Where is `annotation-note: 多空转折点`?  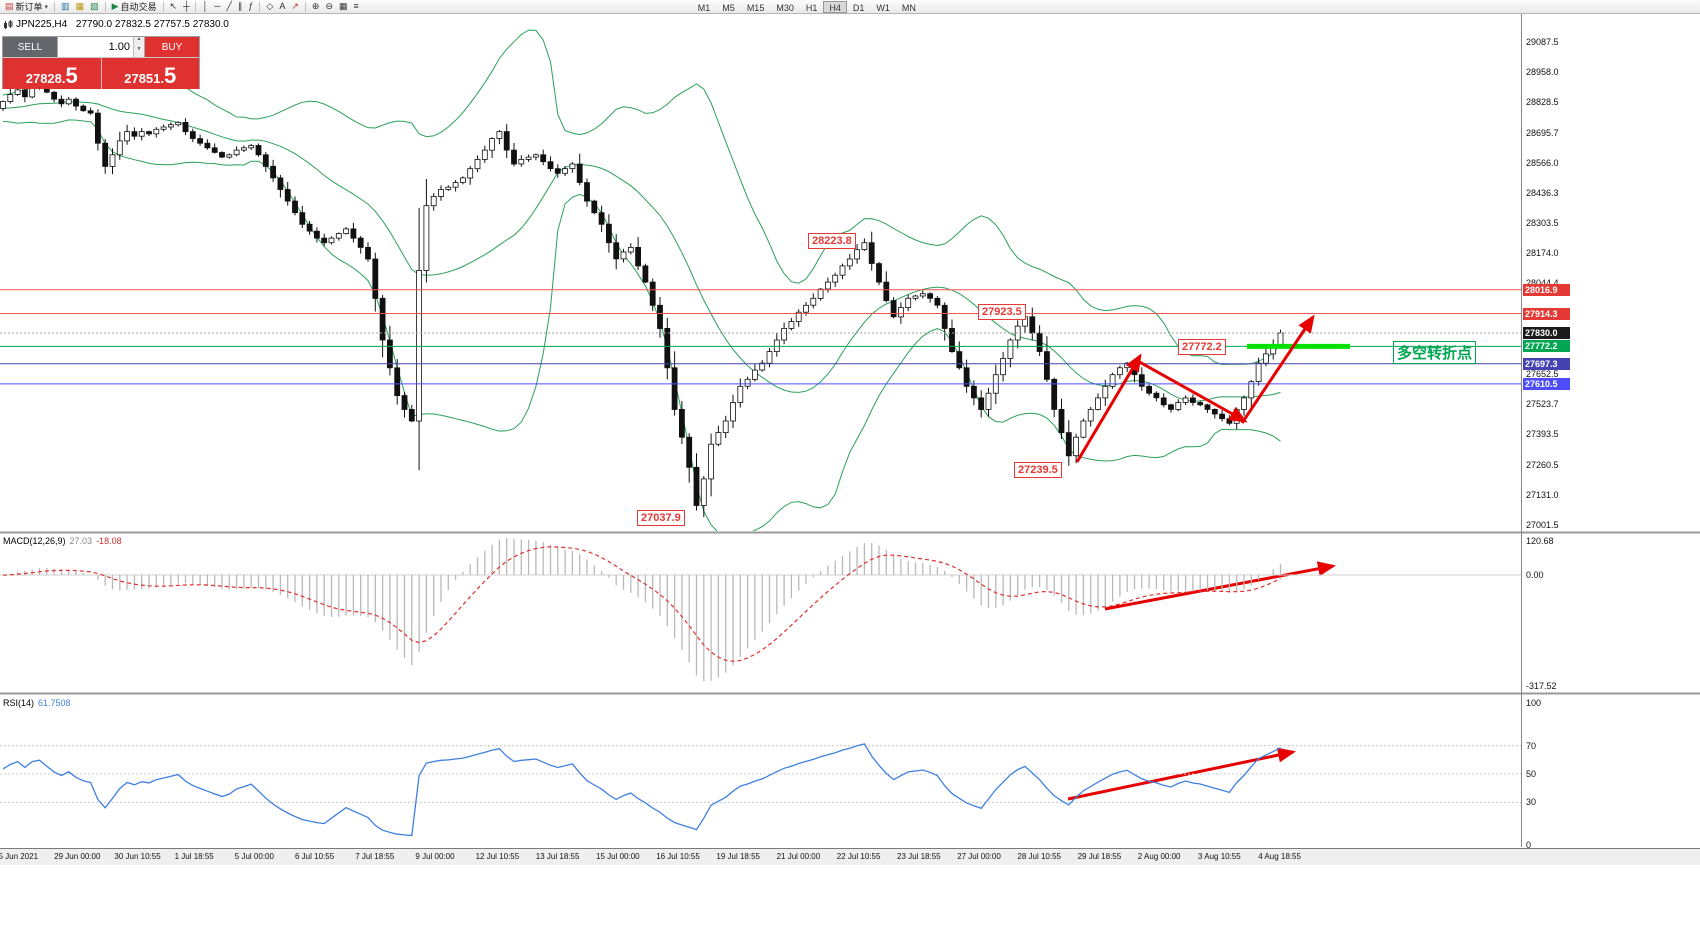
annotation-note: 多空转折点 is located at coordinates (1435, 352).